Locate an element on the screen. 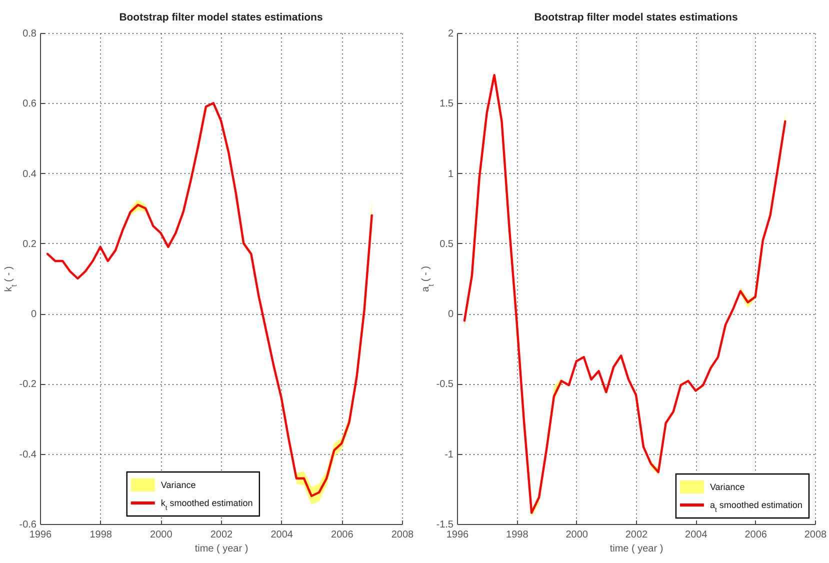 This screenshot has width=829, height=563. legend-label: k$_{t}$ smoothed estimation is located at coordinates (206, 505).